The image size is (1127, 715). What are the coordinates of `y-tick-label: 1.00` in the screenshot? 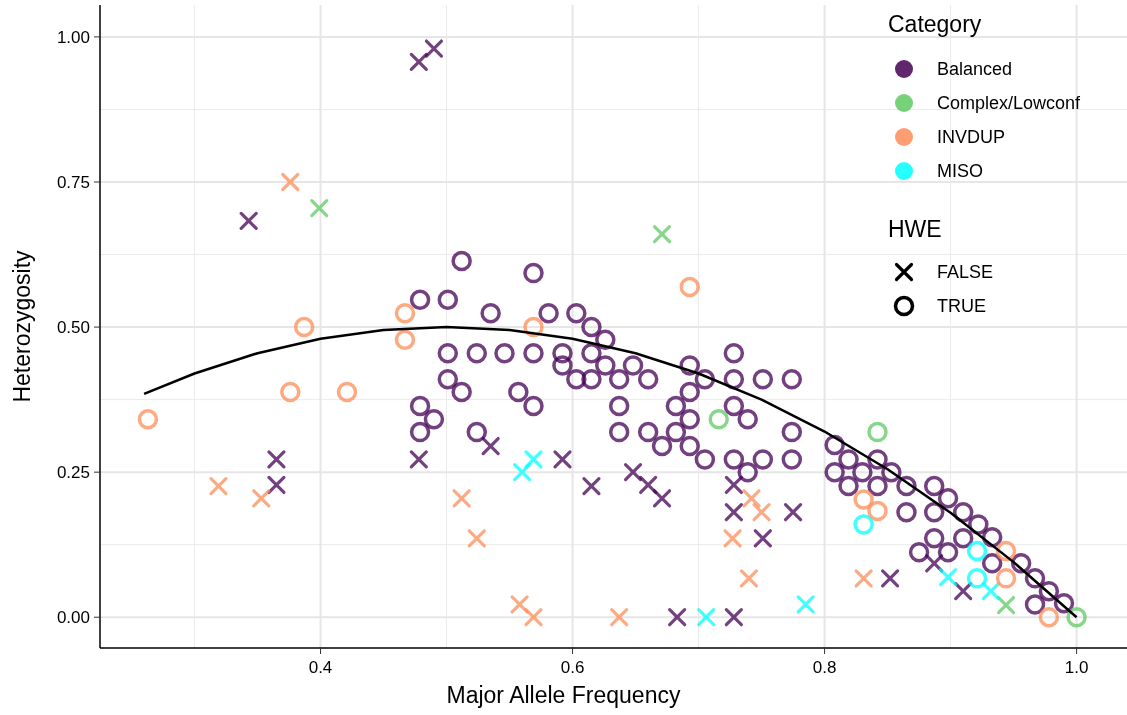 It's located at (73, 37).